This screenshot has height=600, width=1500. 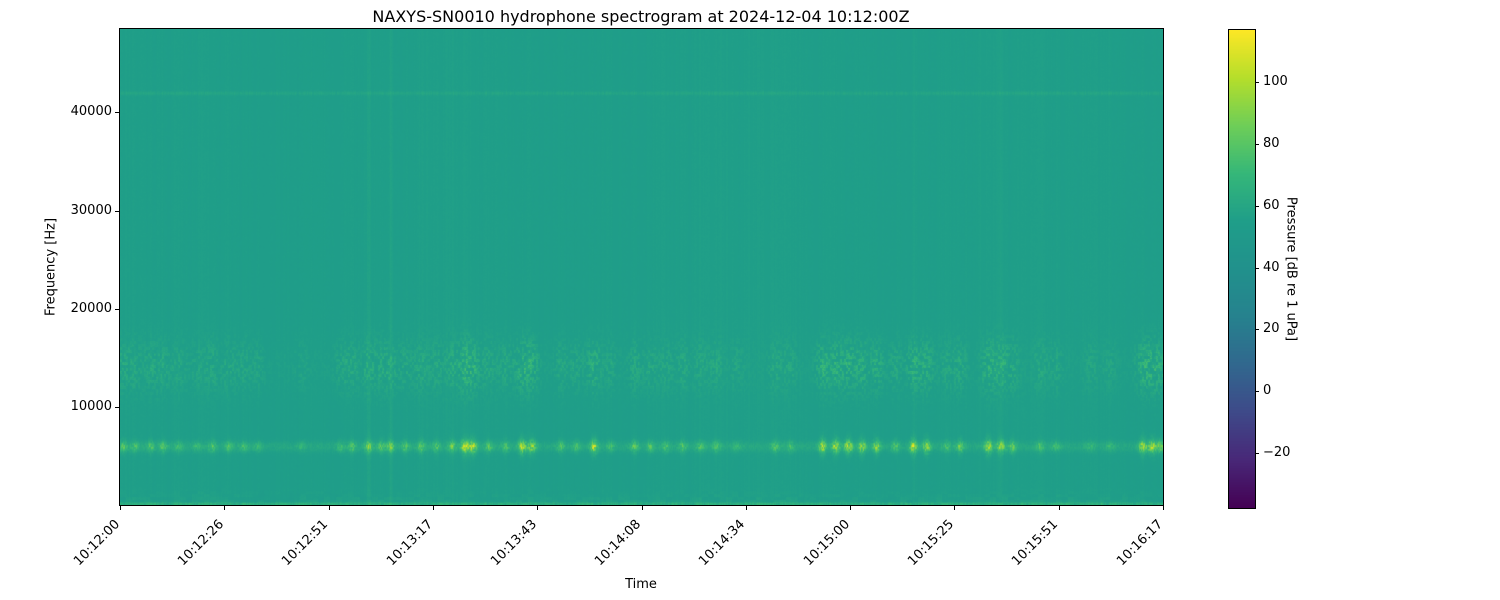 What do you see at coordinates (201, 543) in the screenshot?
I see `x-tick-label: 10:12:26` at bounding box center [201, 543].